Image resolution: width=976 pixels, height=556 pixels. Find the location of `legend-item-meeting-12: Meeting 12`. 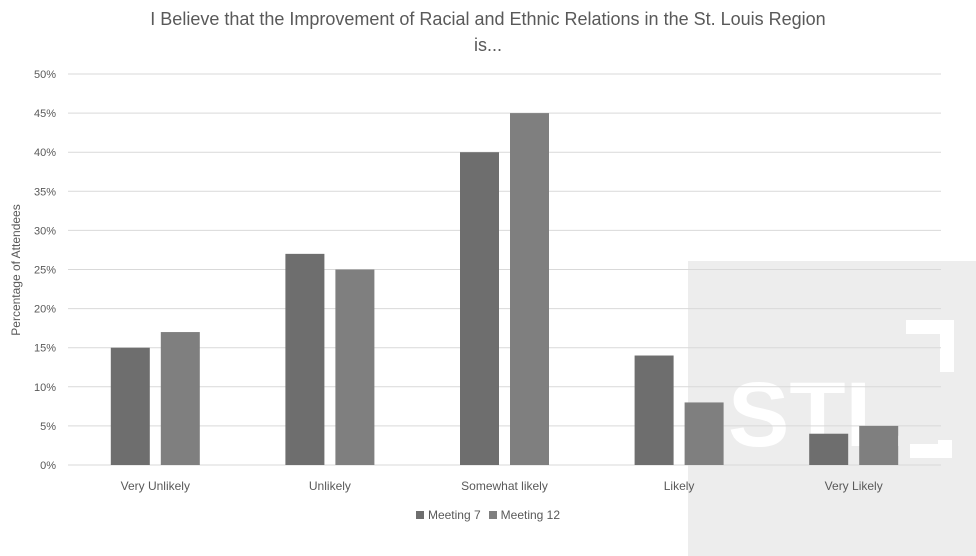

legend-item-meeting-12: Meeting 12 is located at coordinates (524, 515).